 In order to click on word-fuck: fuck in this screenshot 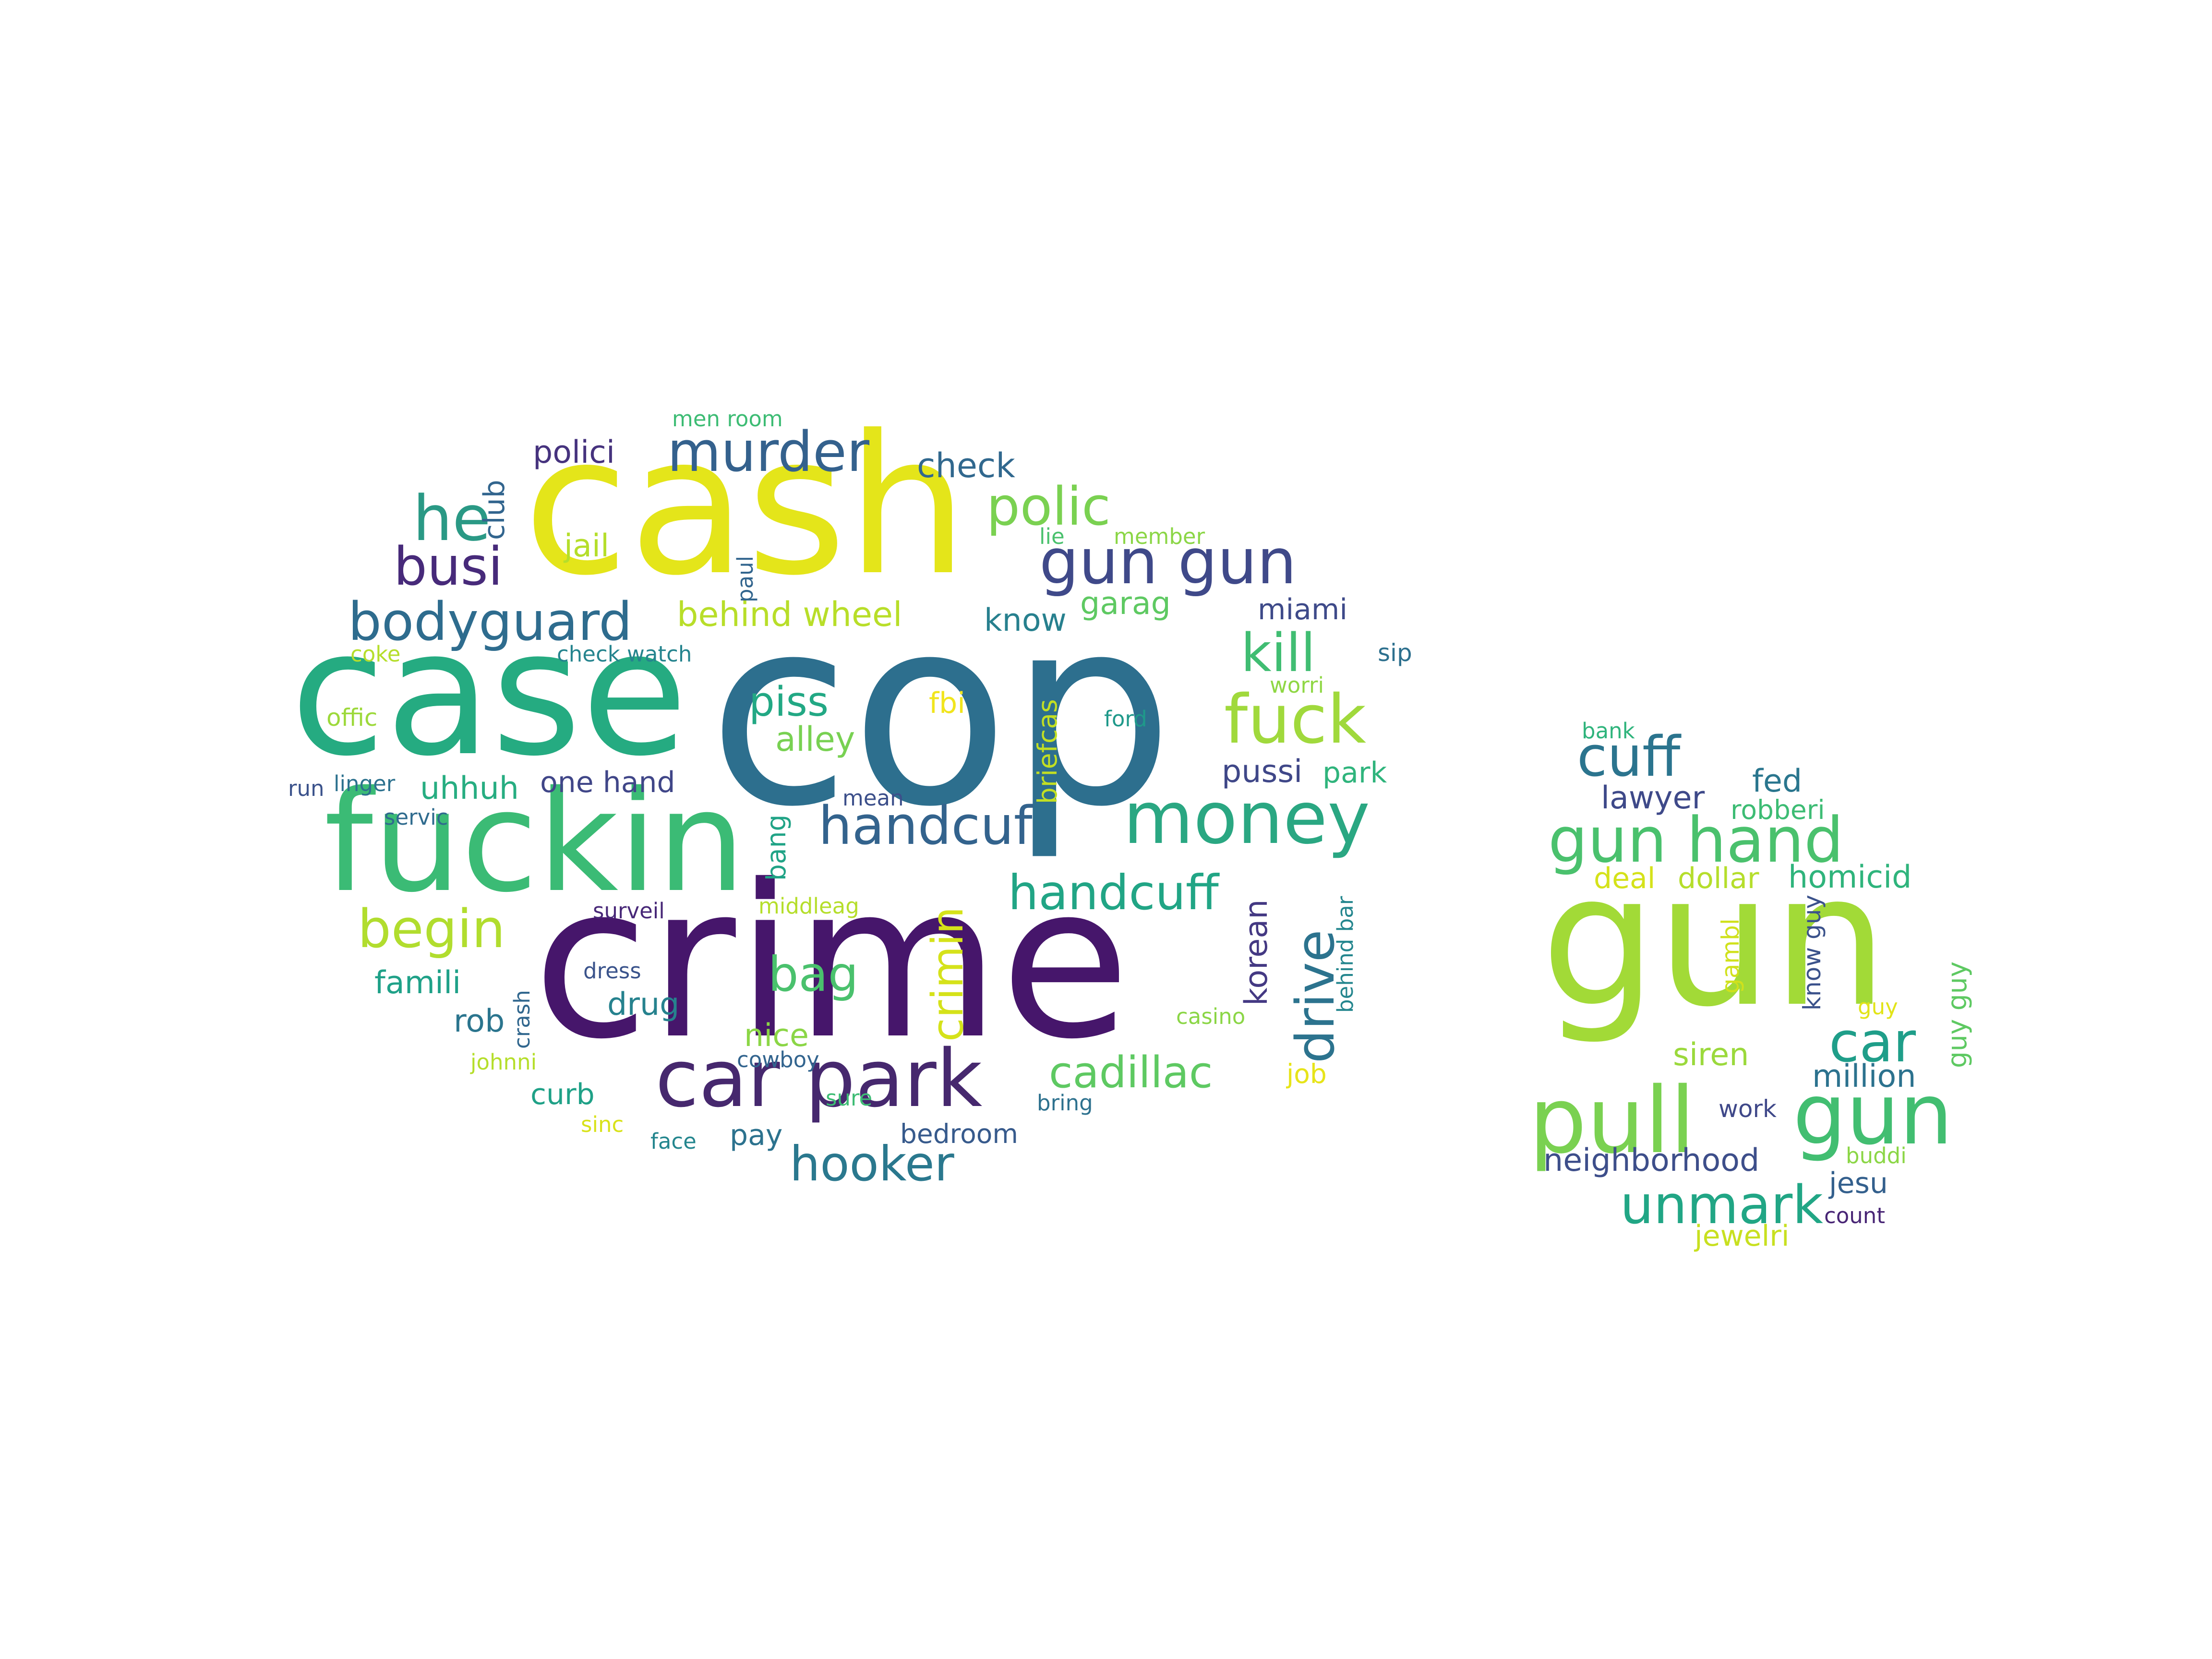, I will do `click(1295, 720)`.